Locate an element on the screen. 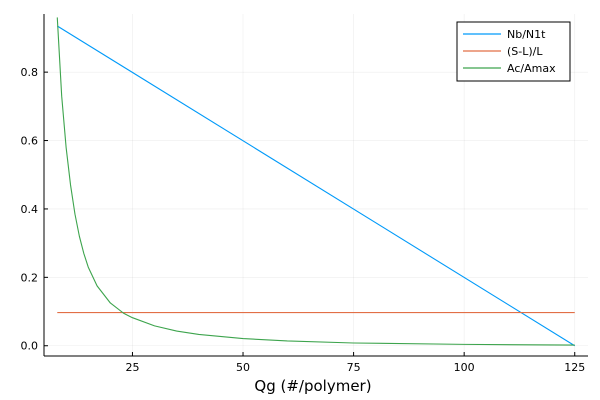 Image resolution: width=600 pixels, height=400 pixels. x-tick-label: 25 is located at coordinates (132, 367).